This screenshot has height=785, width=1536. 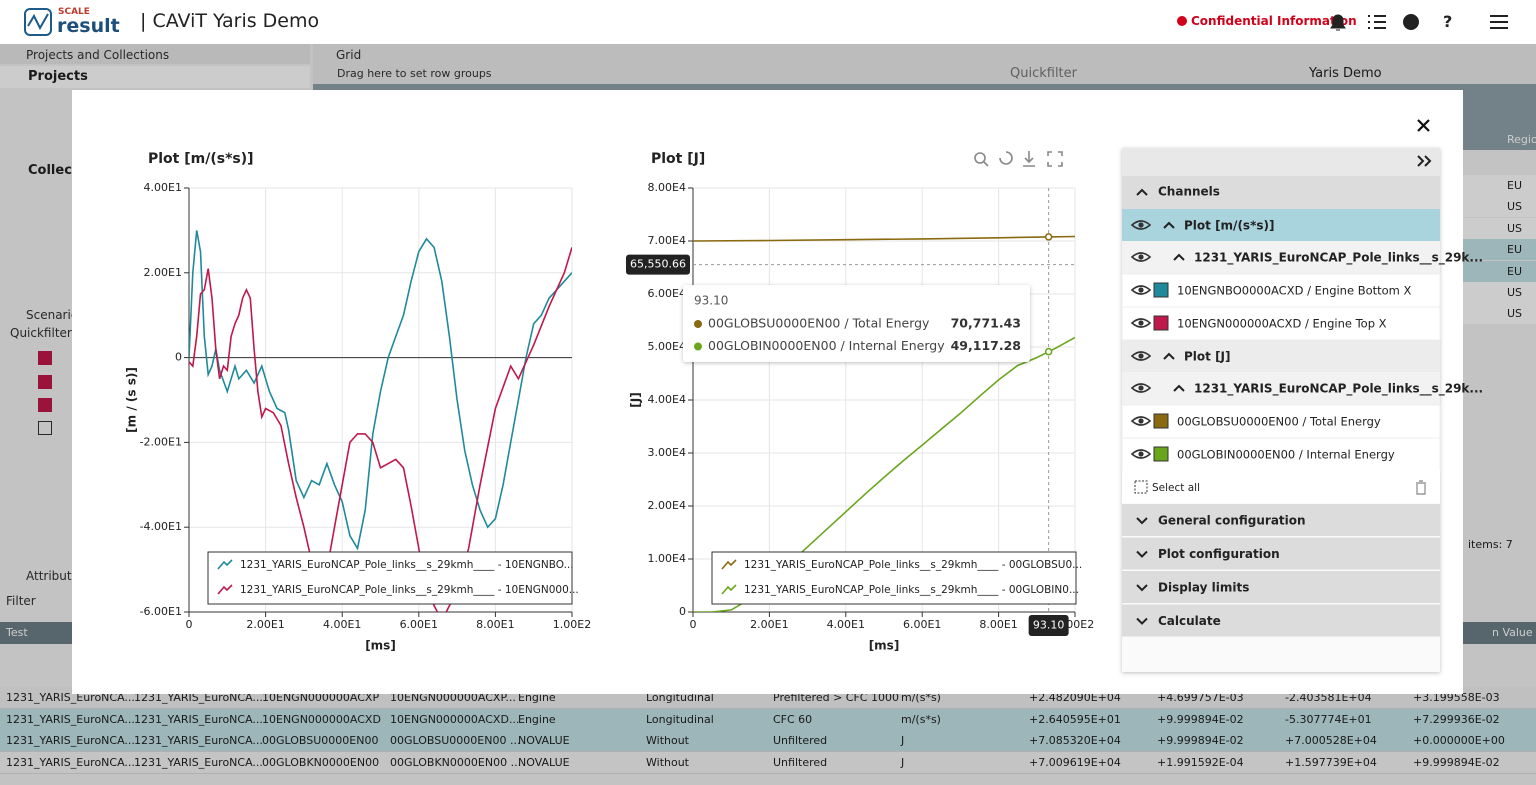 What do you see at coordinates (1006, 158) in the screenshot?
I see `reset-icon` at bounding box center [1006, 158].